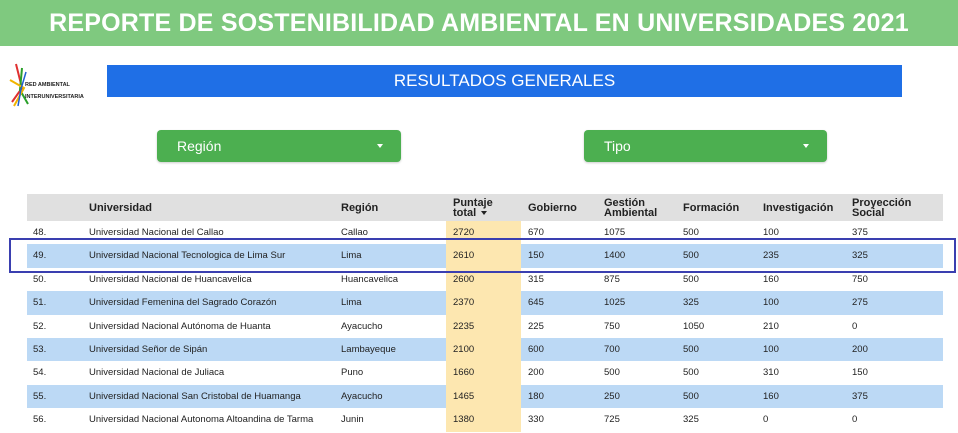 The image size is (958, 433). Describe the element at coordinates (631, 212) in the screenshot. I see `header-gestion-line2: Ambiental` at that location.